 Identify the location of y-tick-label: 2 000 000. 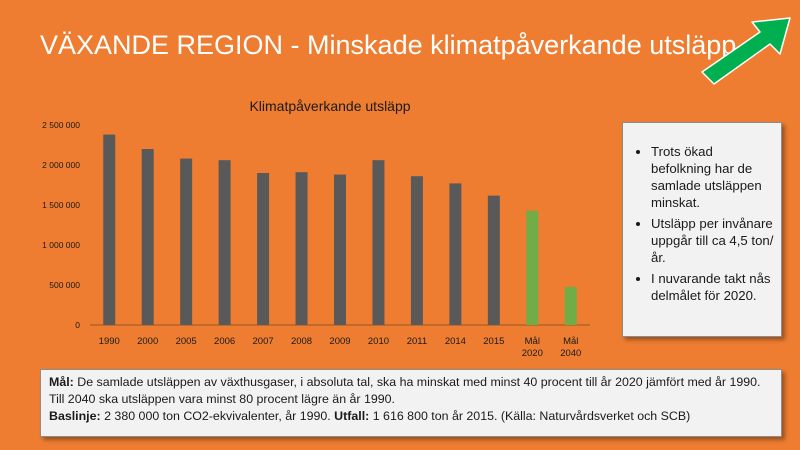
(61, 165).